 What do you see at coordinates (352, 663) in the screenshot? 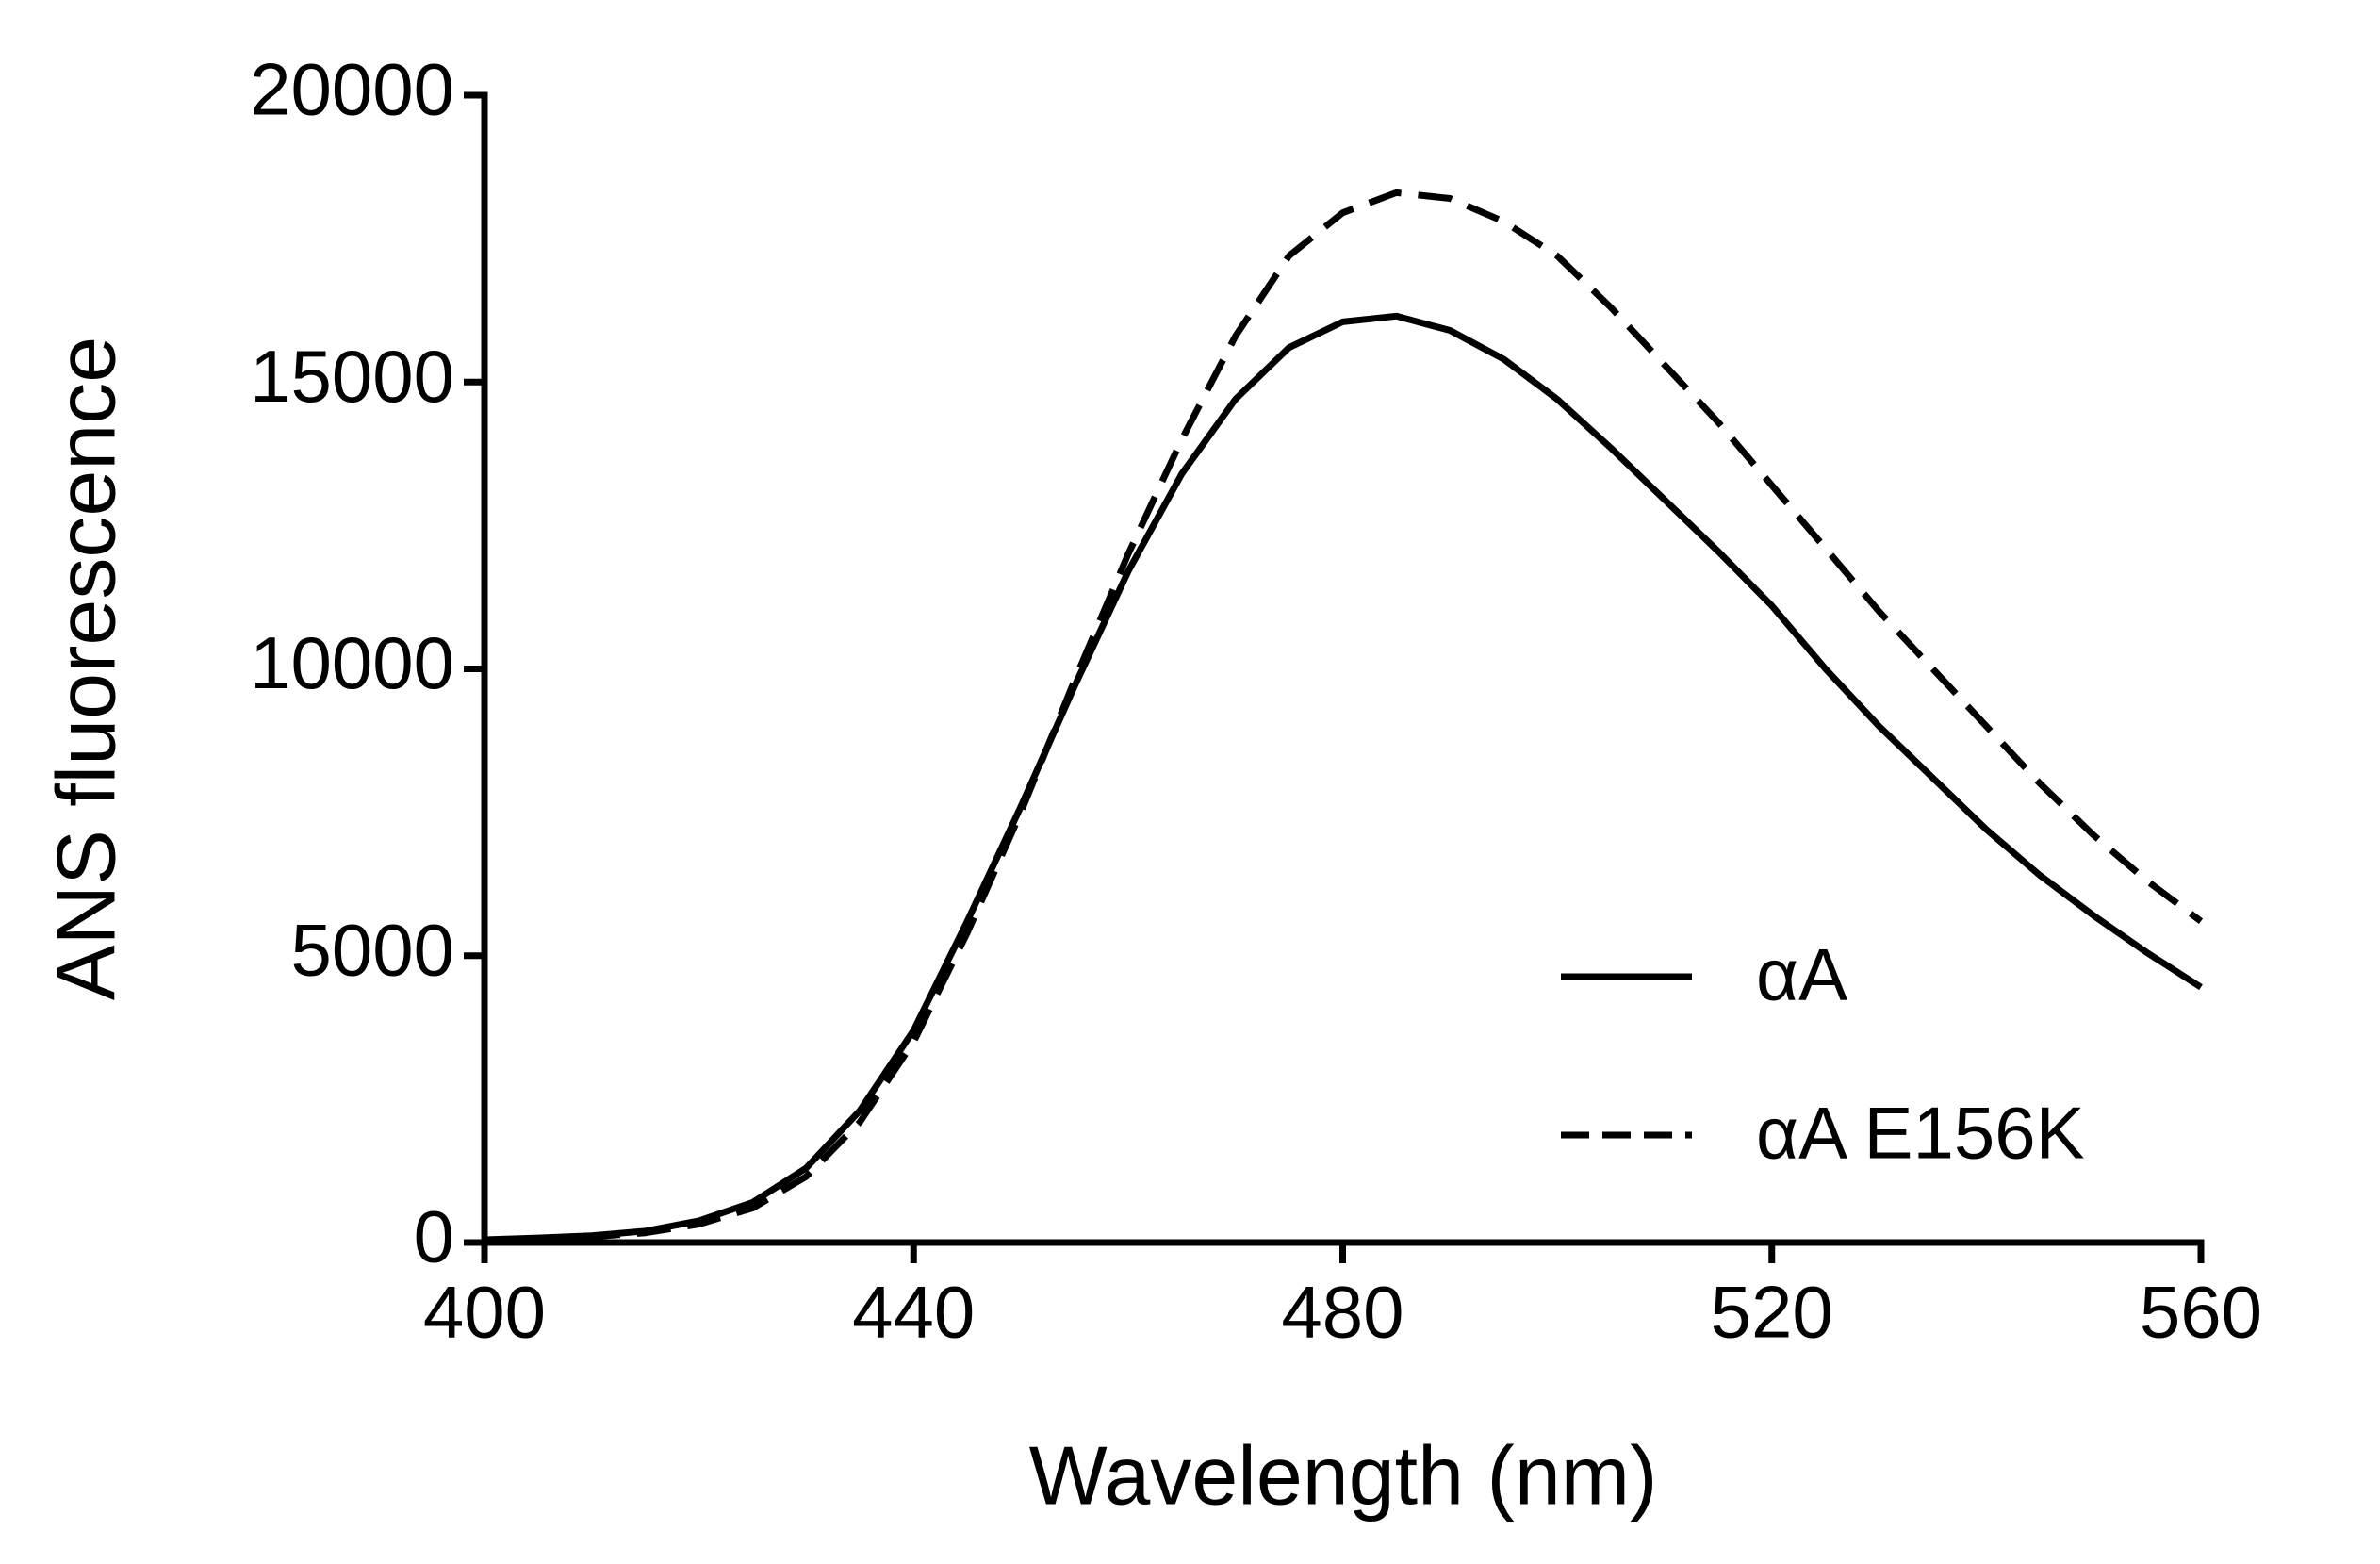
I see `y-tick-label: 10000` at bounding box center [352, 663].